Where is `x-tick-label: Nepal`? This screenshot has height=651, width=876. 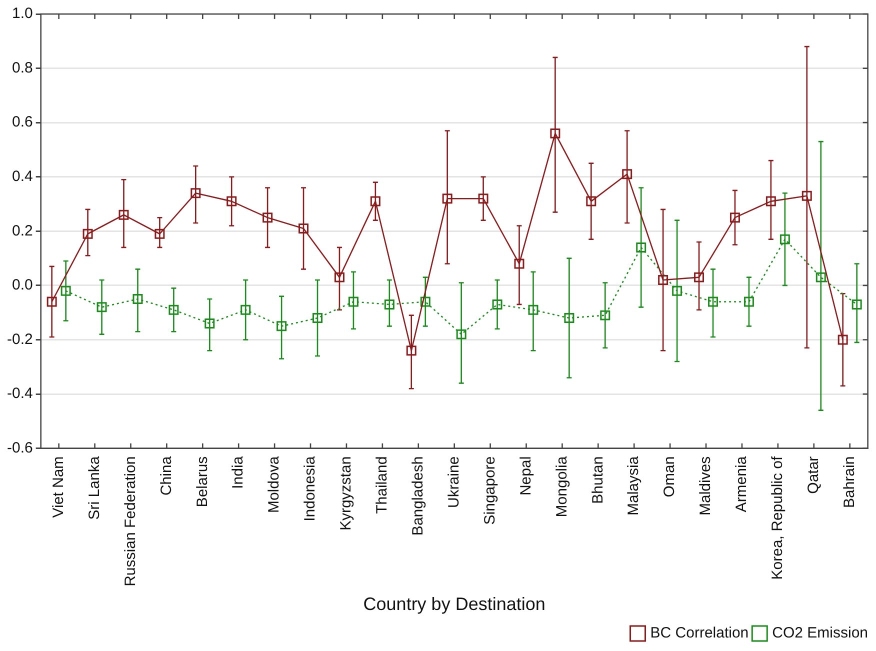 x-tick-label: Nepal is located at coordinates (525, 476).